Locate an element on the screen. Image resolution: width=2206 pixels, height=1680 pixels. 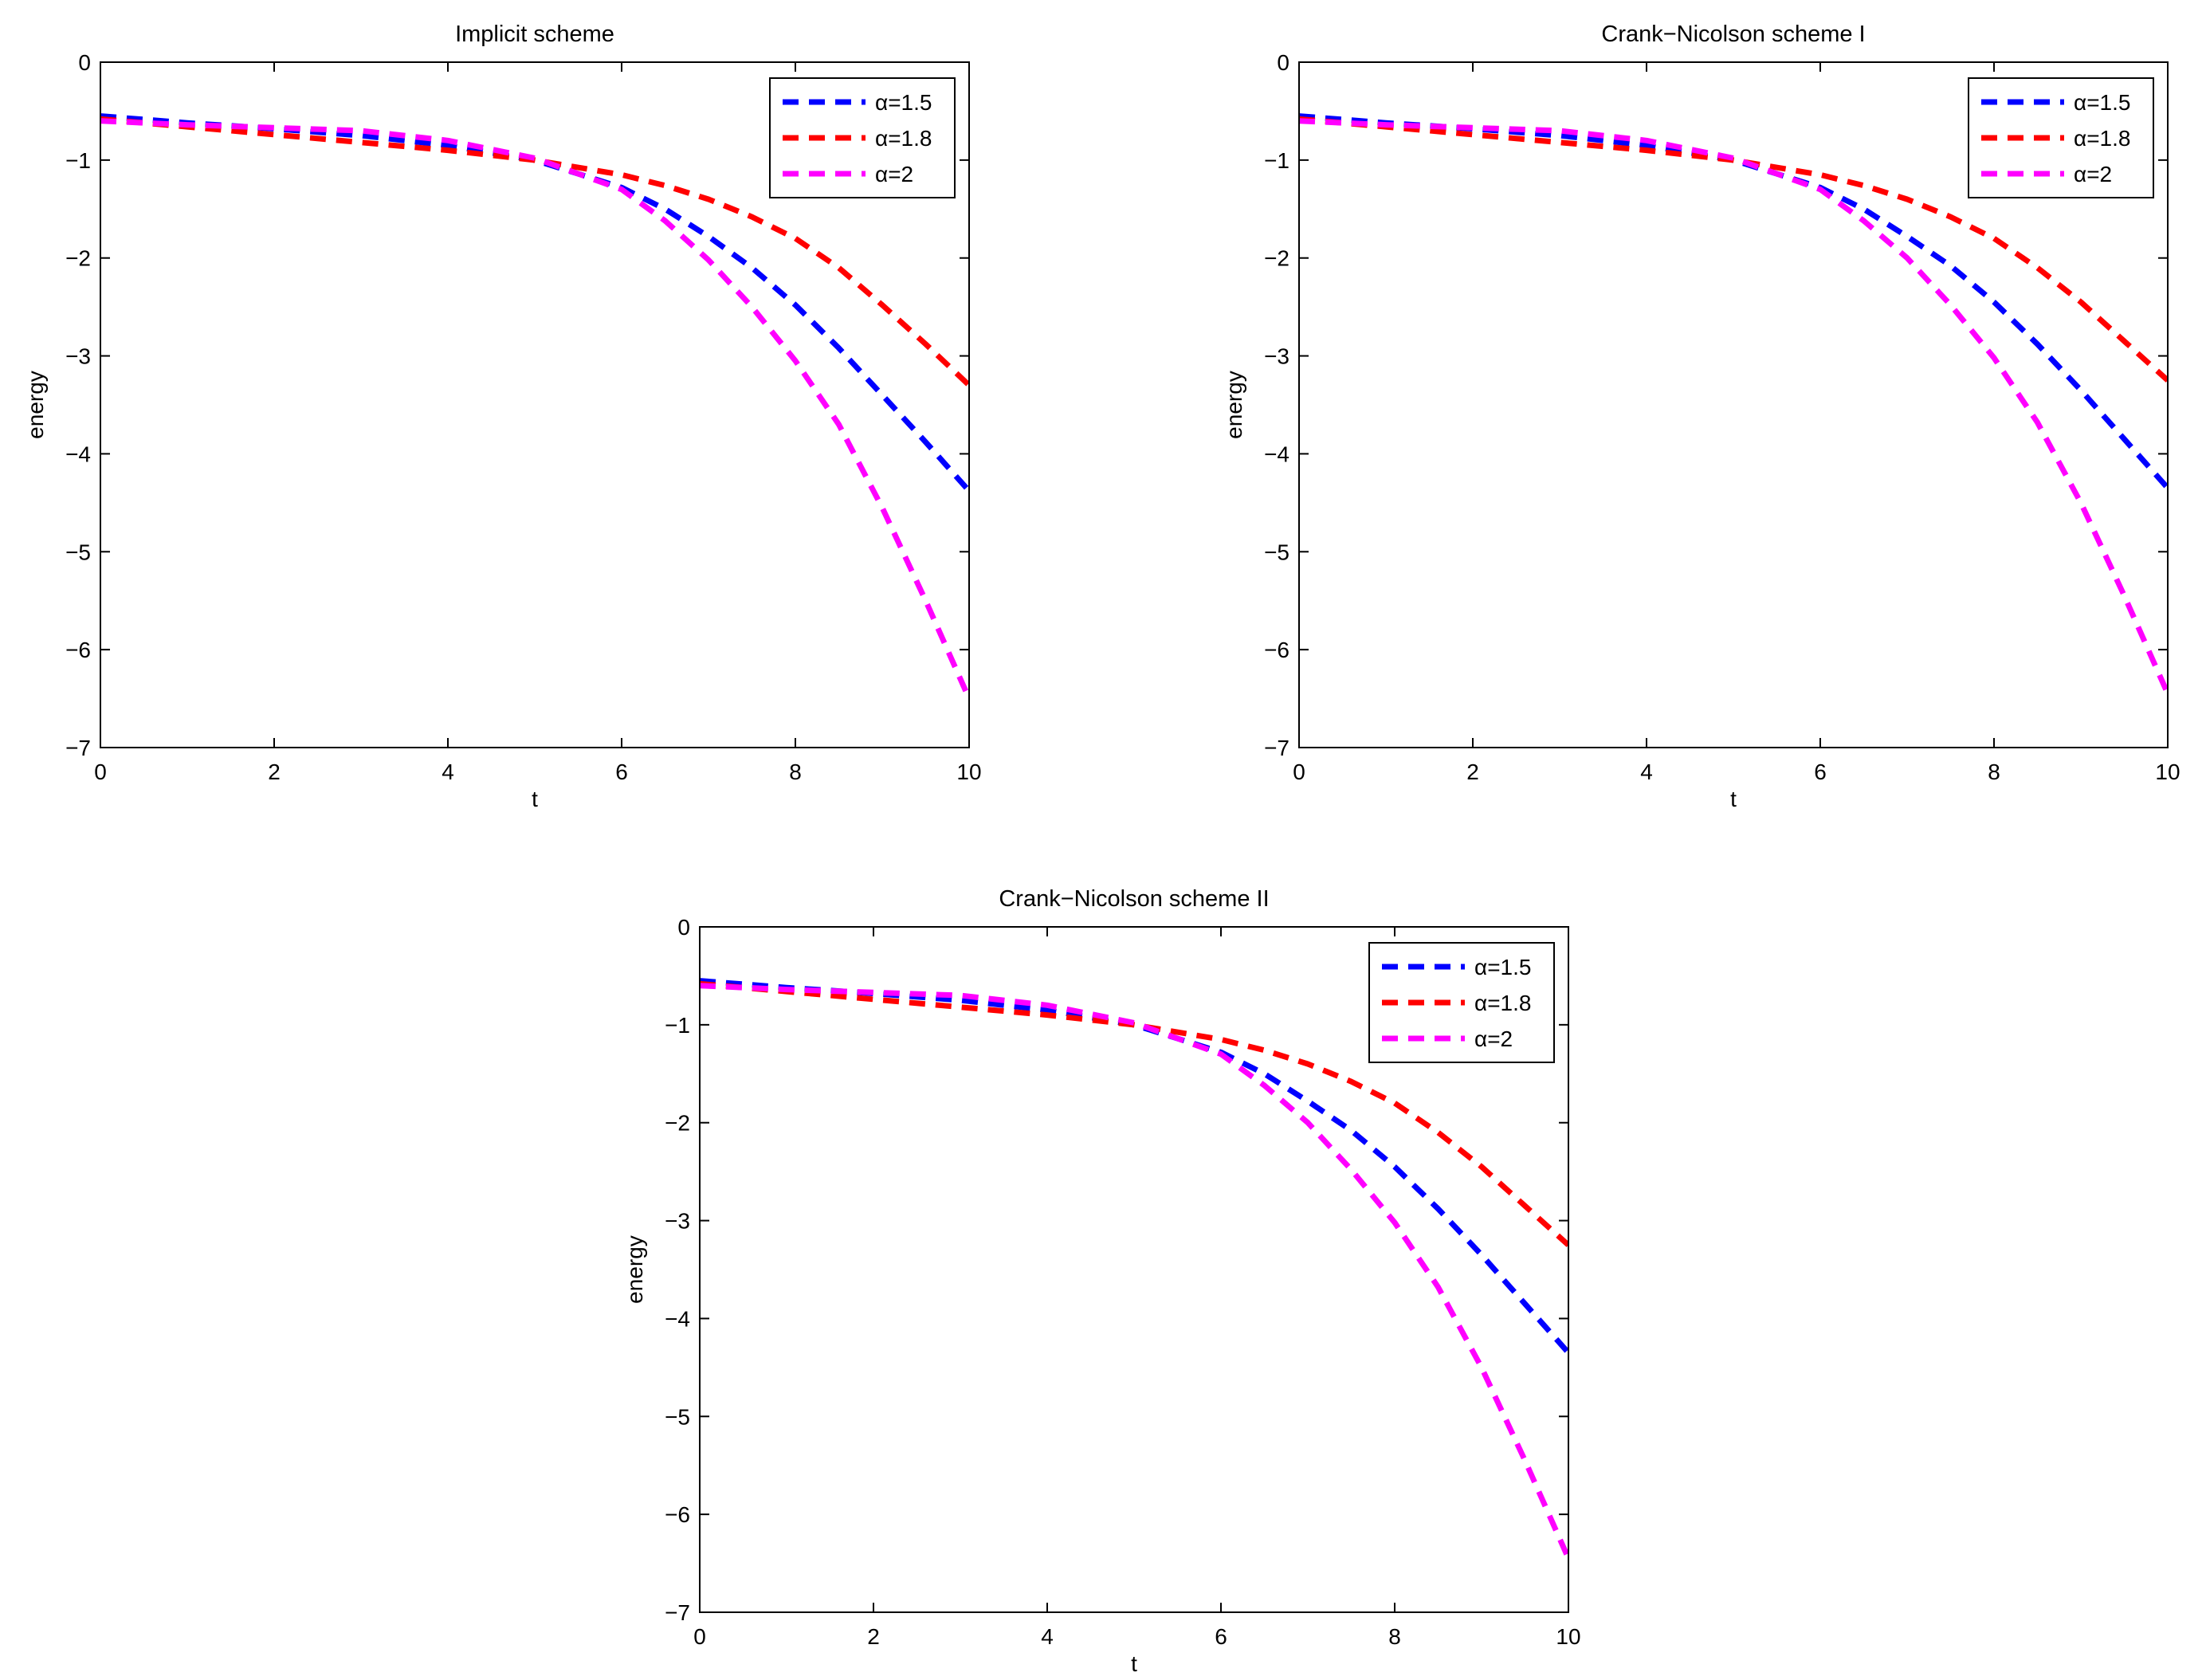
chart-title: Crank−Nicolson scheme I is located at coordinates (1733, 34).